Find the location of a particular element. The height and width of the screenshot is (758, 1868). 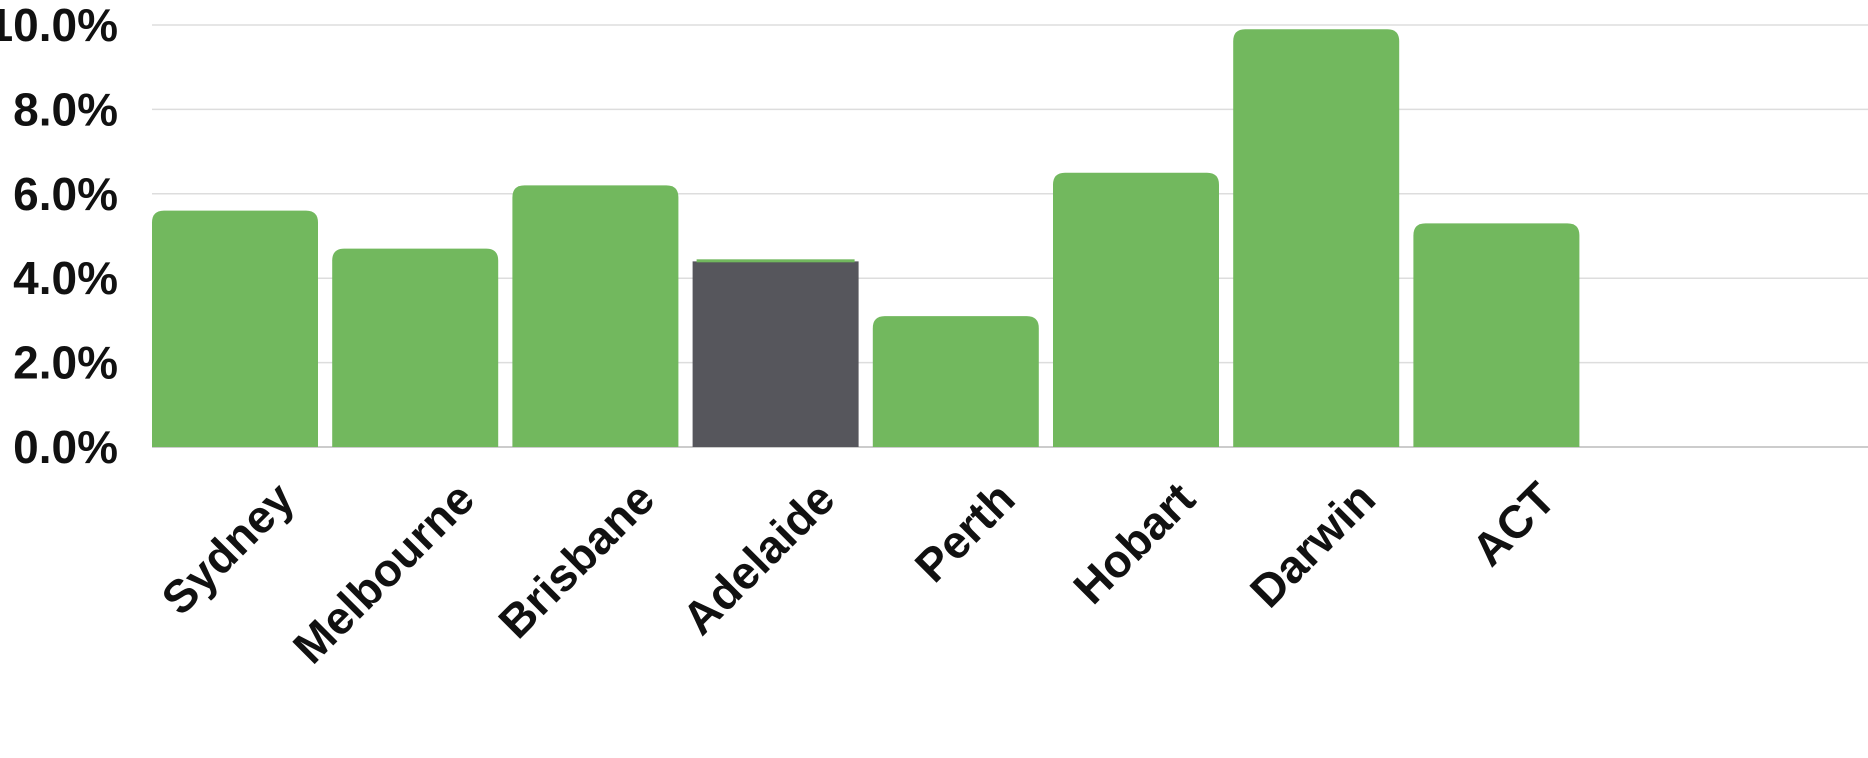

x-category-label: Sydney is located at coordinates (227, 548).